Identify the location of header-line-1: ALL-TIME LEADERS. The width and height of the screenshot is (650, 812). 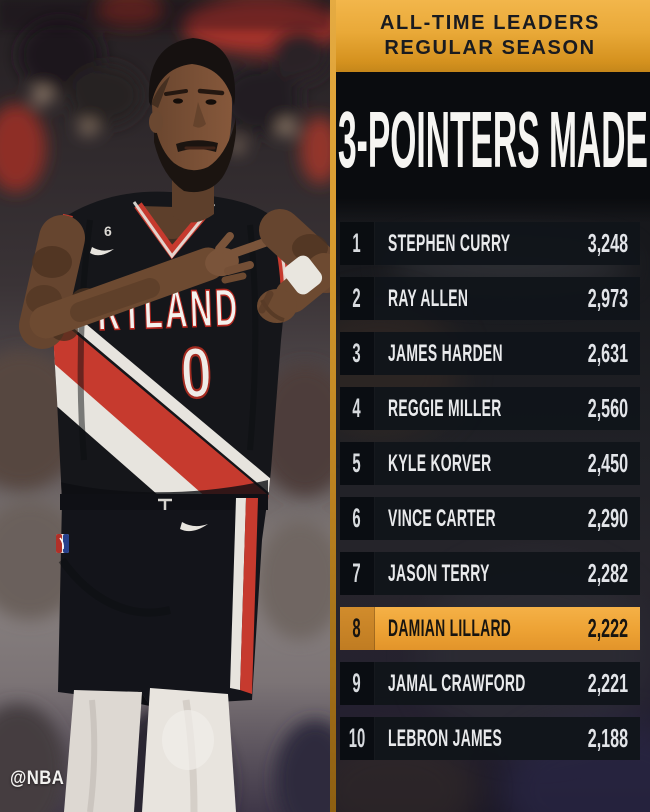
(490, 23).